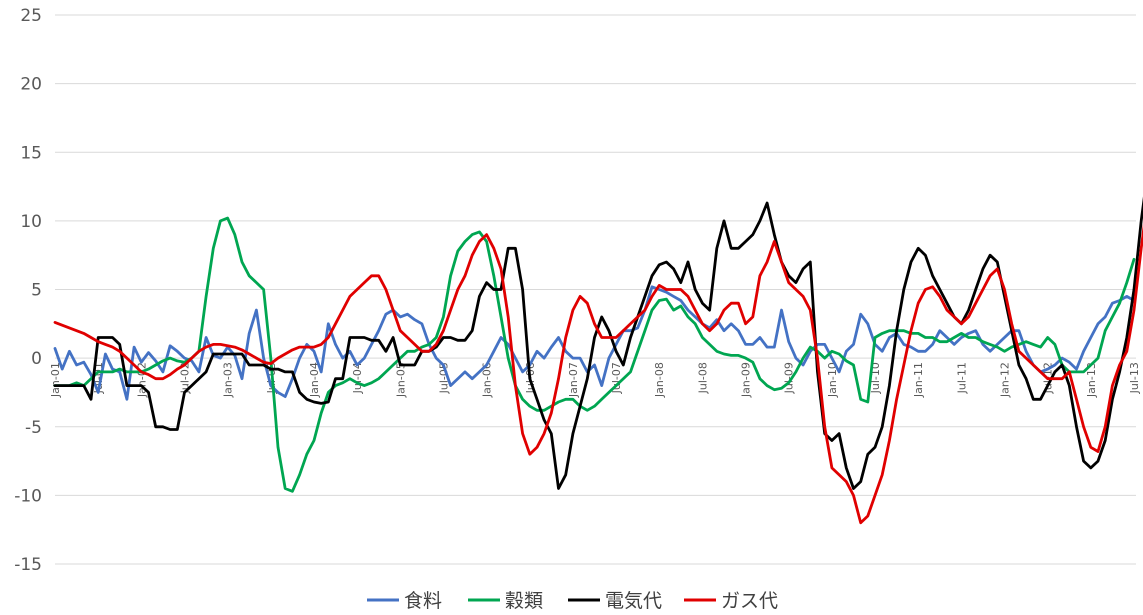  Describe the element at coordinates (423, 601) in the screenshot. I see `legend-label: 食料` at that location.